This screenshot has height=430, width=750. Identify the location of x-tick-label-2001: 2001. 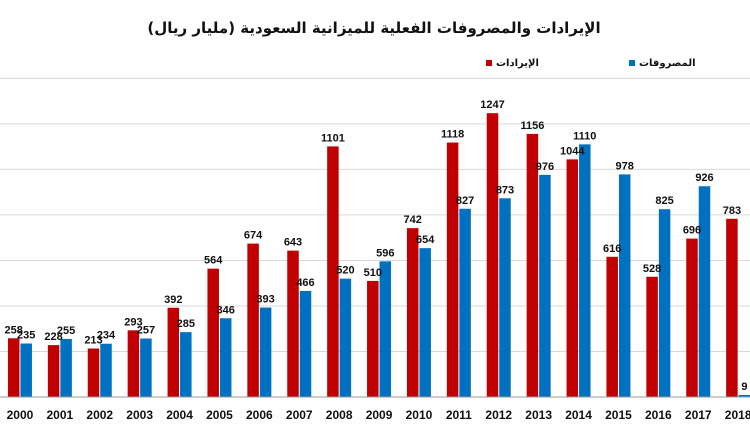
(59, 415).